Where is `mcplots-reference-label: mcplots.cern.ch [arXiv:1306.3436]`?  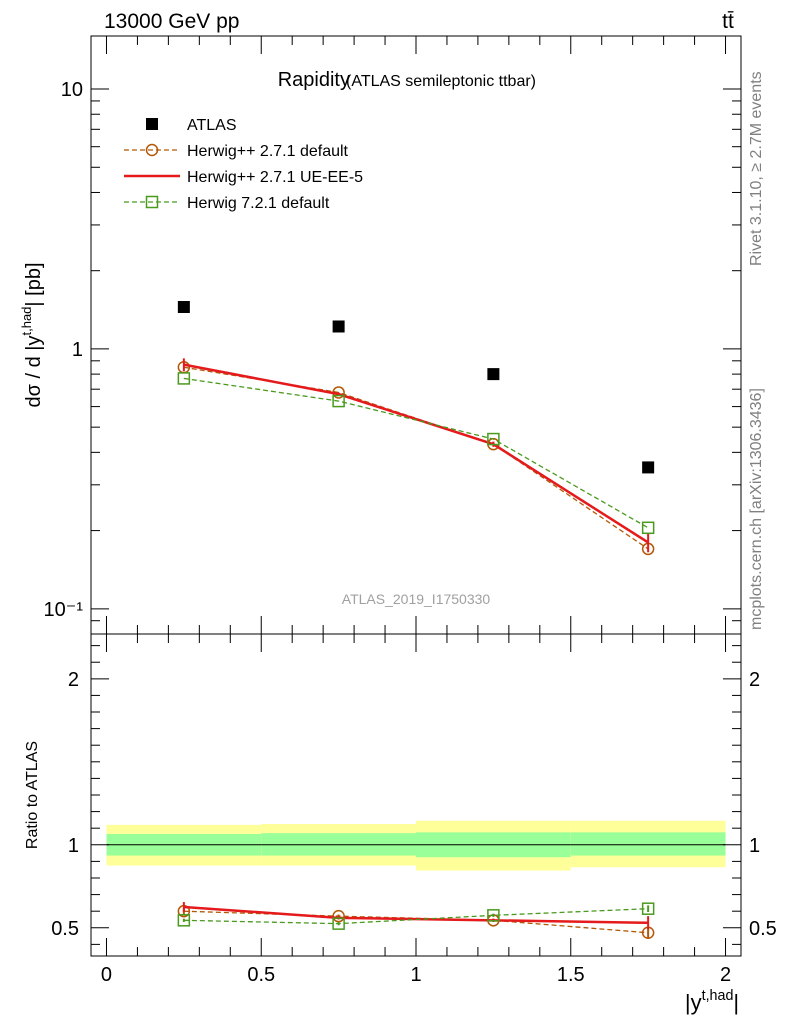 mcplots-reference-label: mcplots.cern.ch [arXiv:1306.3436] is located at coordinates (756, 509).